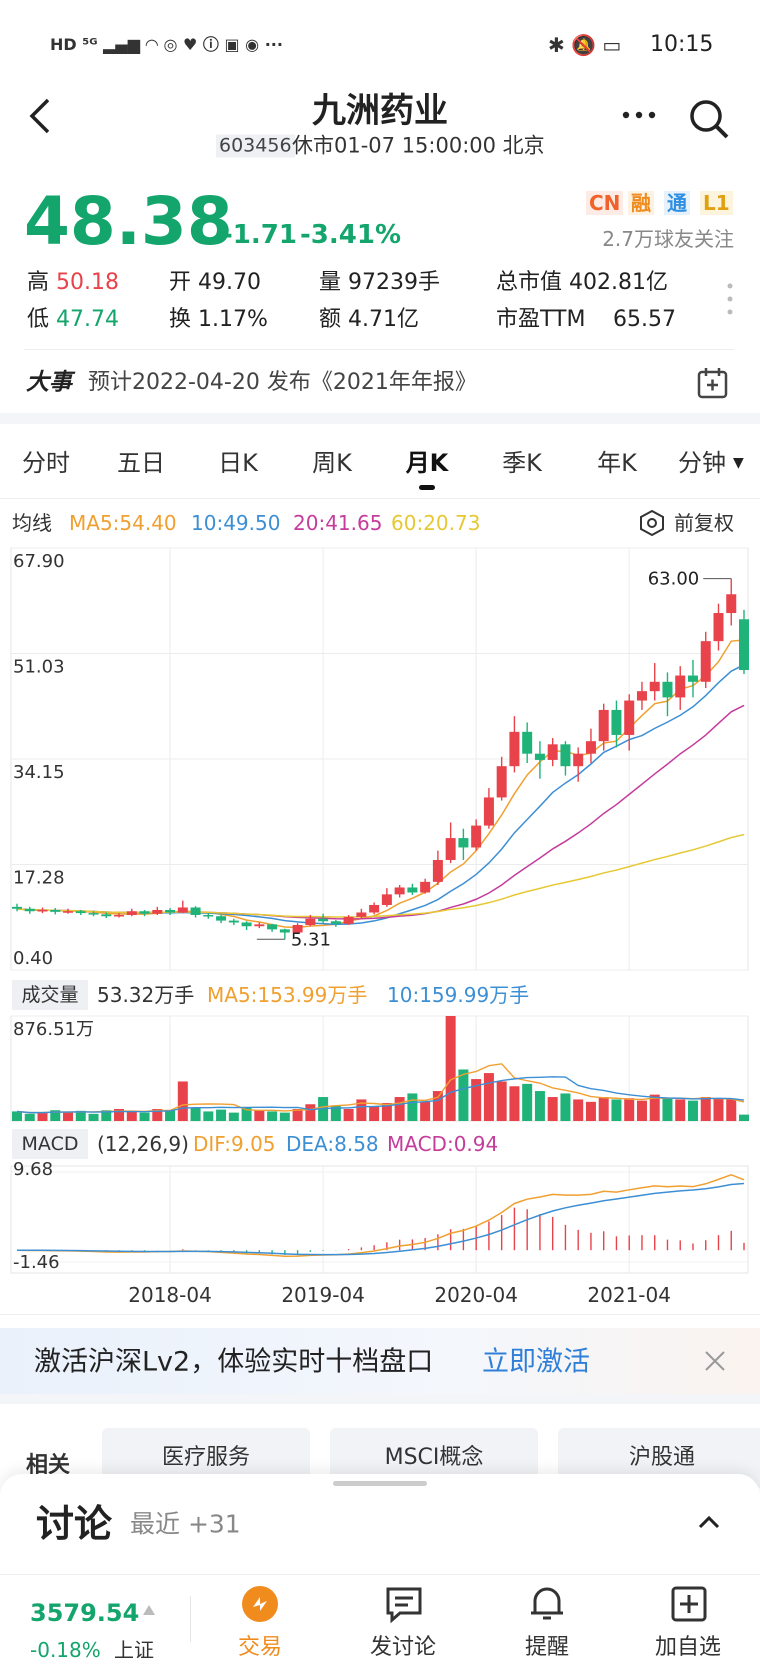 The image size is (760, 1680). What do you see at coordinates (260, 1604) in the screenshot?
I see `trade-icon` at bounding box center [260, 1604].